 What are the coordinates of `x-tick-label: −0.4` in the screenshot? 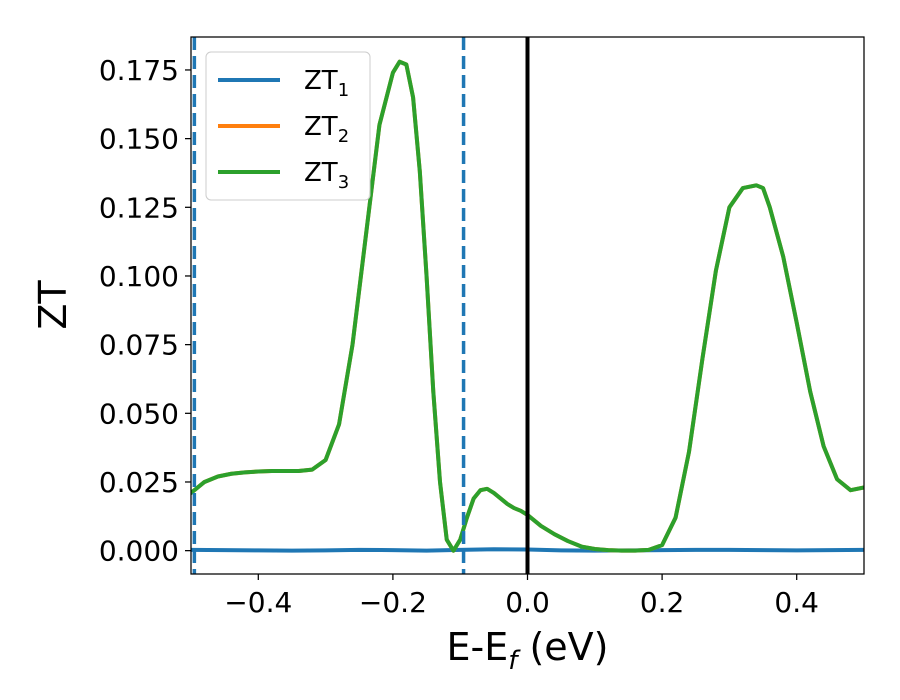 It's located at (258, 602).